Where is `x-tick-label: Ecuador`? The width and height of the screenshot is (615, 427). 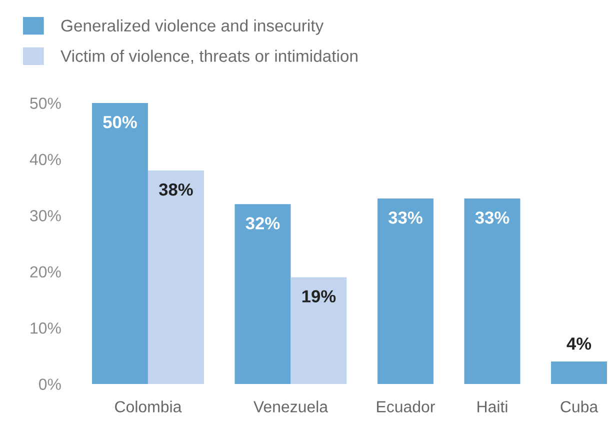
x-tick-label: Ecuador is located at coordinates (406, 406).